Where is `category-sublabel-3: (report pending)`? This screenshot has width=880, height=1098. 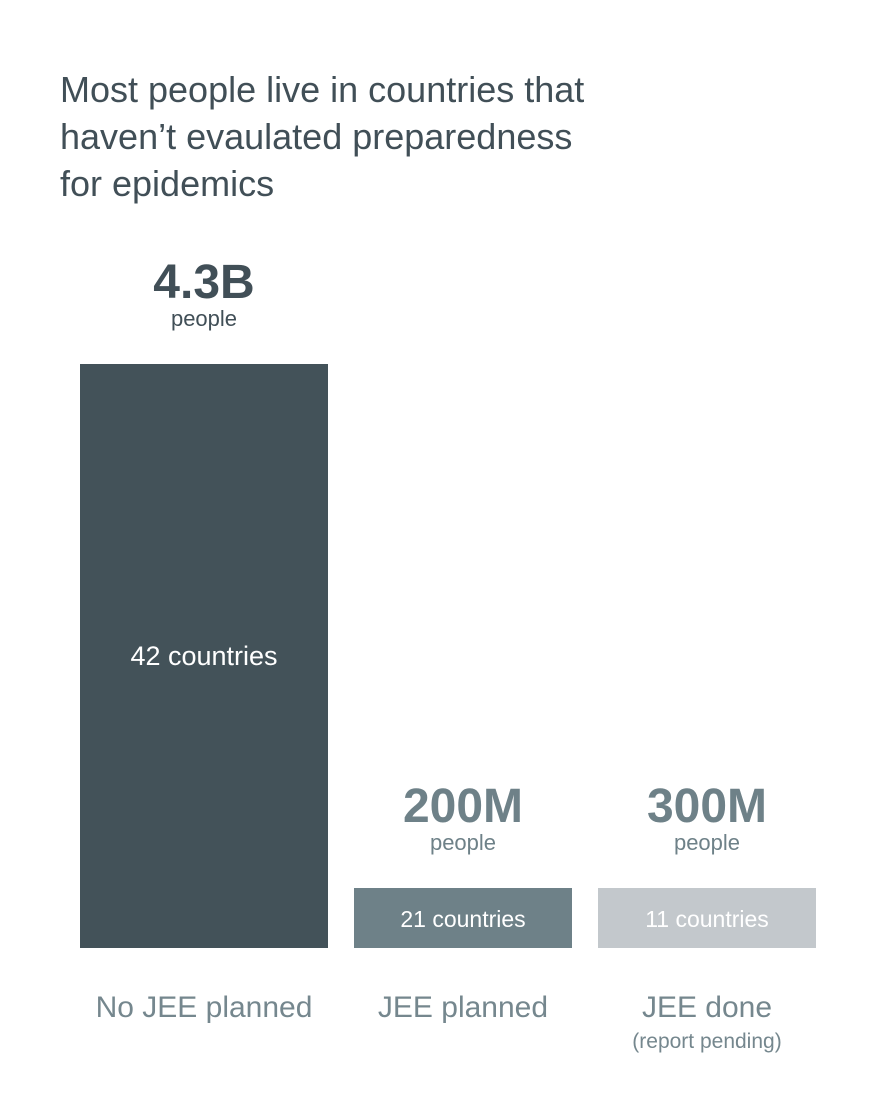 category-sublabel-3: (report pending) is located at coordinates (706, 1041).